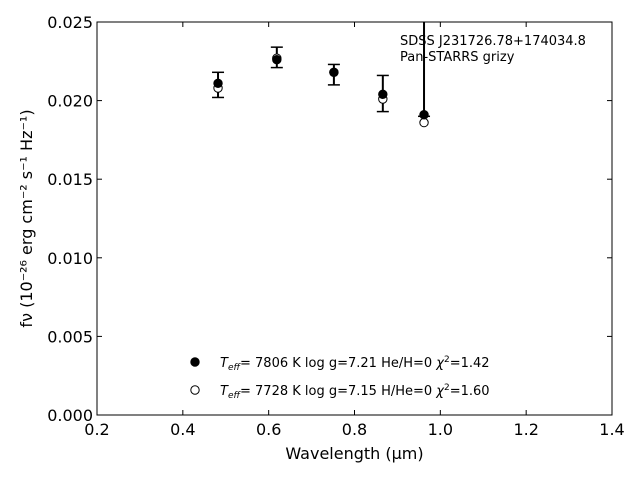 The image size is (640, 480). What do you see at coordinates (493, 41) in the screenshot?
I see `annotation-object-name: SDSS J231726.78+174034.8` at bounding box center [493, 41].